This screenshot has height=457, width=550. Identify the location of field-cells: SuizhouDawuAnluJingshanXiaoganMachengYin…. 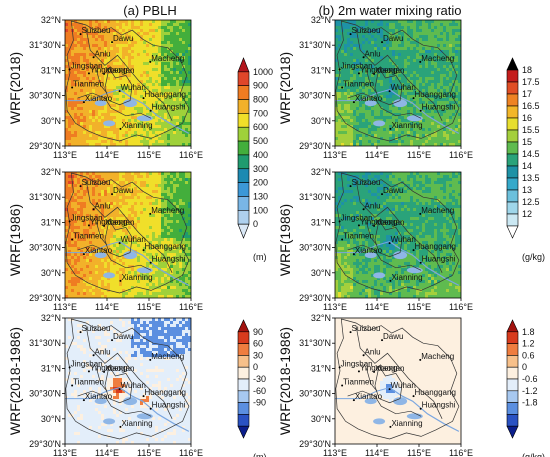
(128, 83).